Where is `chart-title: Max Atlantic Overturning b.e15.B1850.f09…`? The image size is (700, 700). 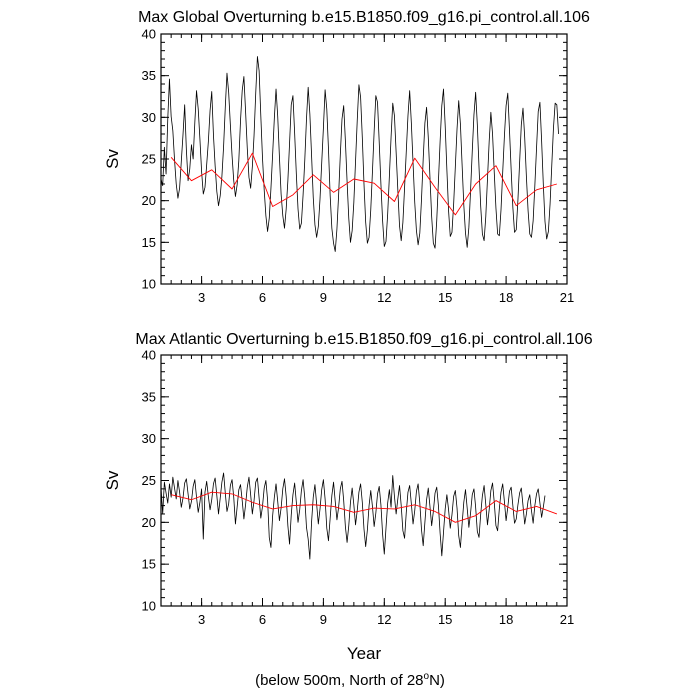 chart-title: Max Atlantic Overturning b.e15.B1850.f09… is located at coordinates (363, 339).